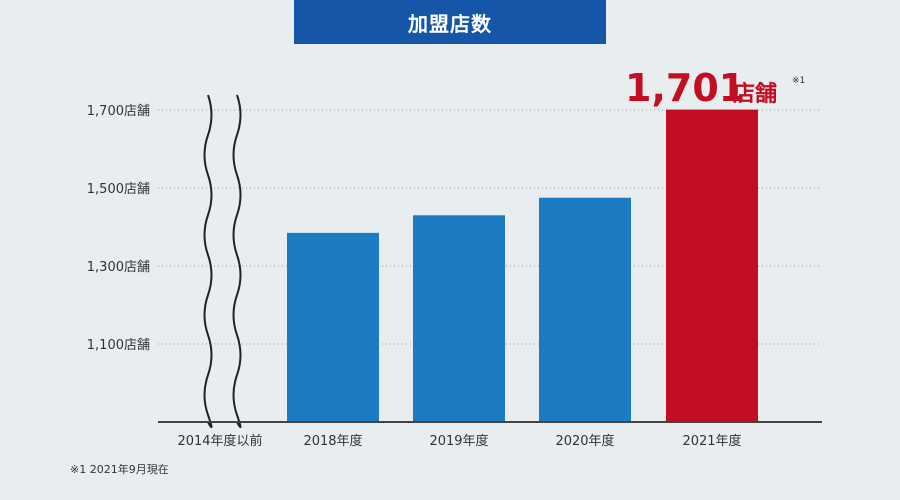 This screenshot has width=900, height=500. I want to click on x-tick-label: 2014年度以前, so click(219, 441).